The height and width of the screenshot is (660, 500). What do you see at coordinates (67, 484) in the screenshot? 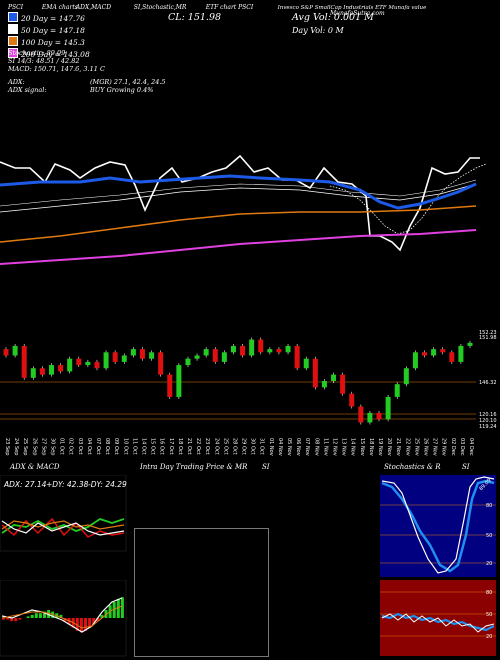
I see `pdi-value-text: +DY: 42.38` at bounding box center [67, 484].